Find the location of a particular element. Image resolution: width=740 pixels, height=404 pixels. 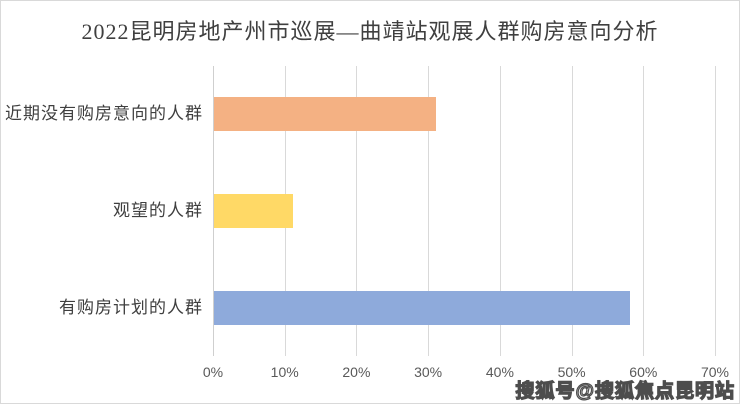

bar-近期没有购房意向的人群 is located at coordinates (325, 114).